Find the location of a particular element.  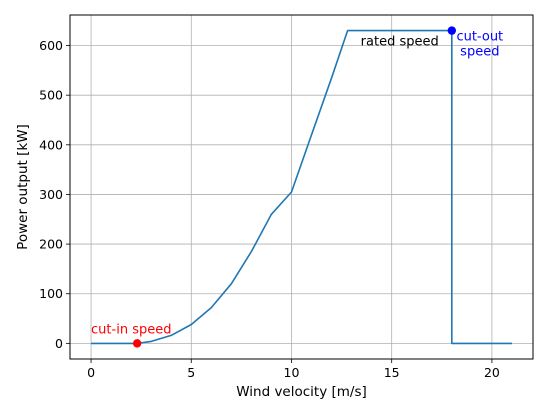

cut-in-label: cut-in speed is located at coordinates (131, 329).